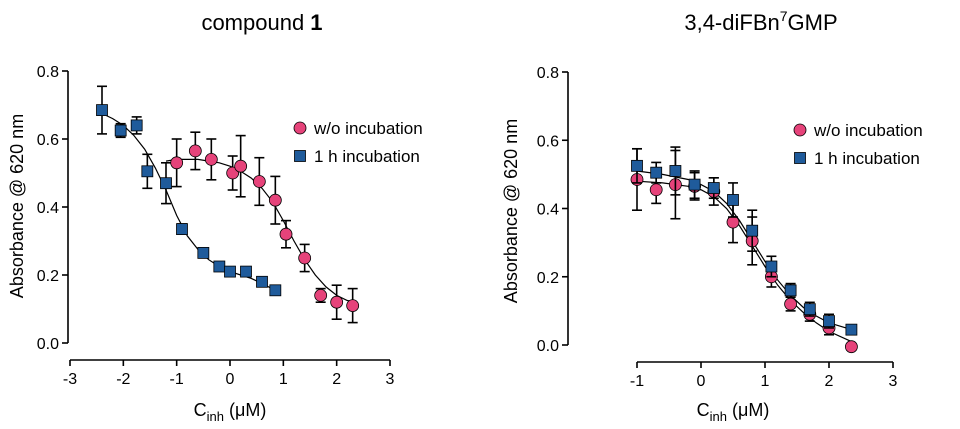 This screenshot has width=960, height=429. I want to click on chart-title-difbn-gmp: 3,4-diFBn7GMP, so click(760, 21).